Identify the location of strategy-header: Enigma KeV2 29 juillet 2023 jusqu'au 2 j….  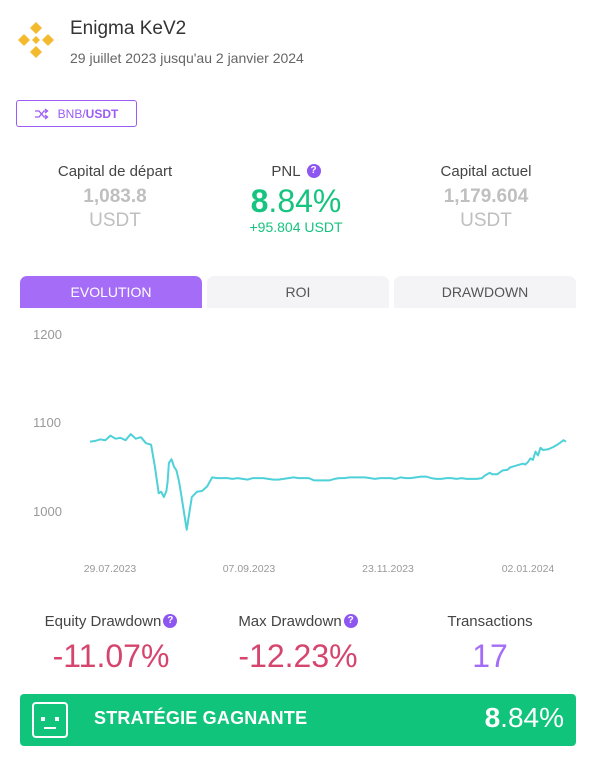
(296, 44).